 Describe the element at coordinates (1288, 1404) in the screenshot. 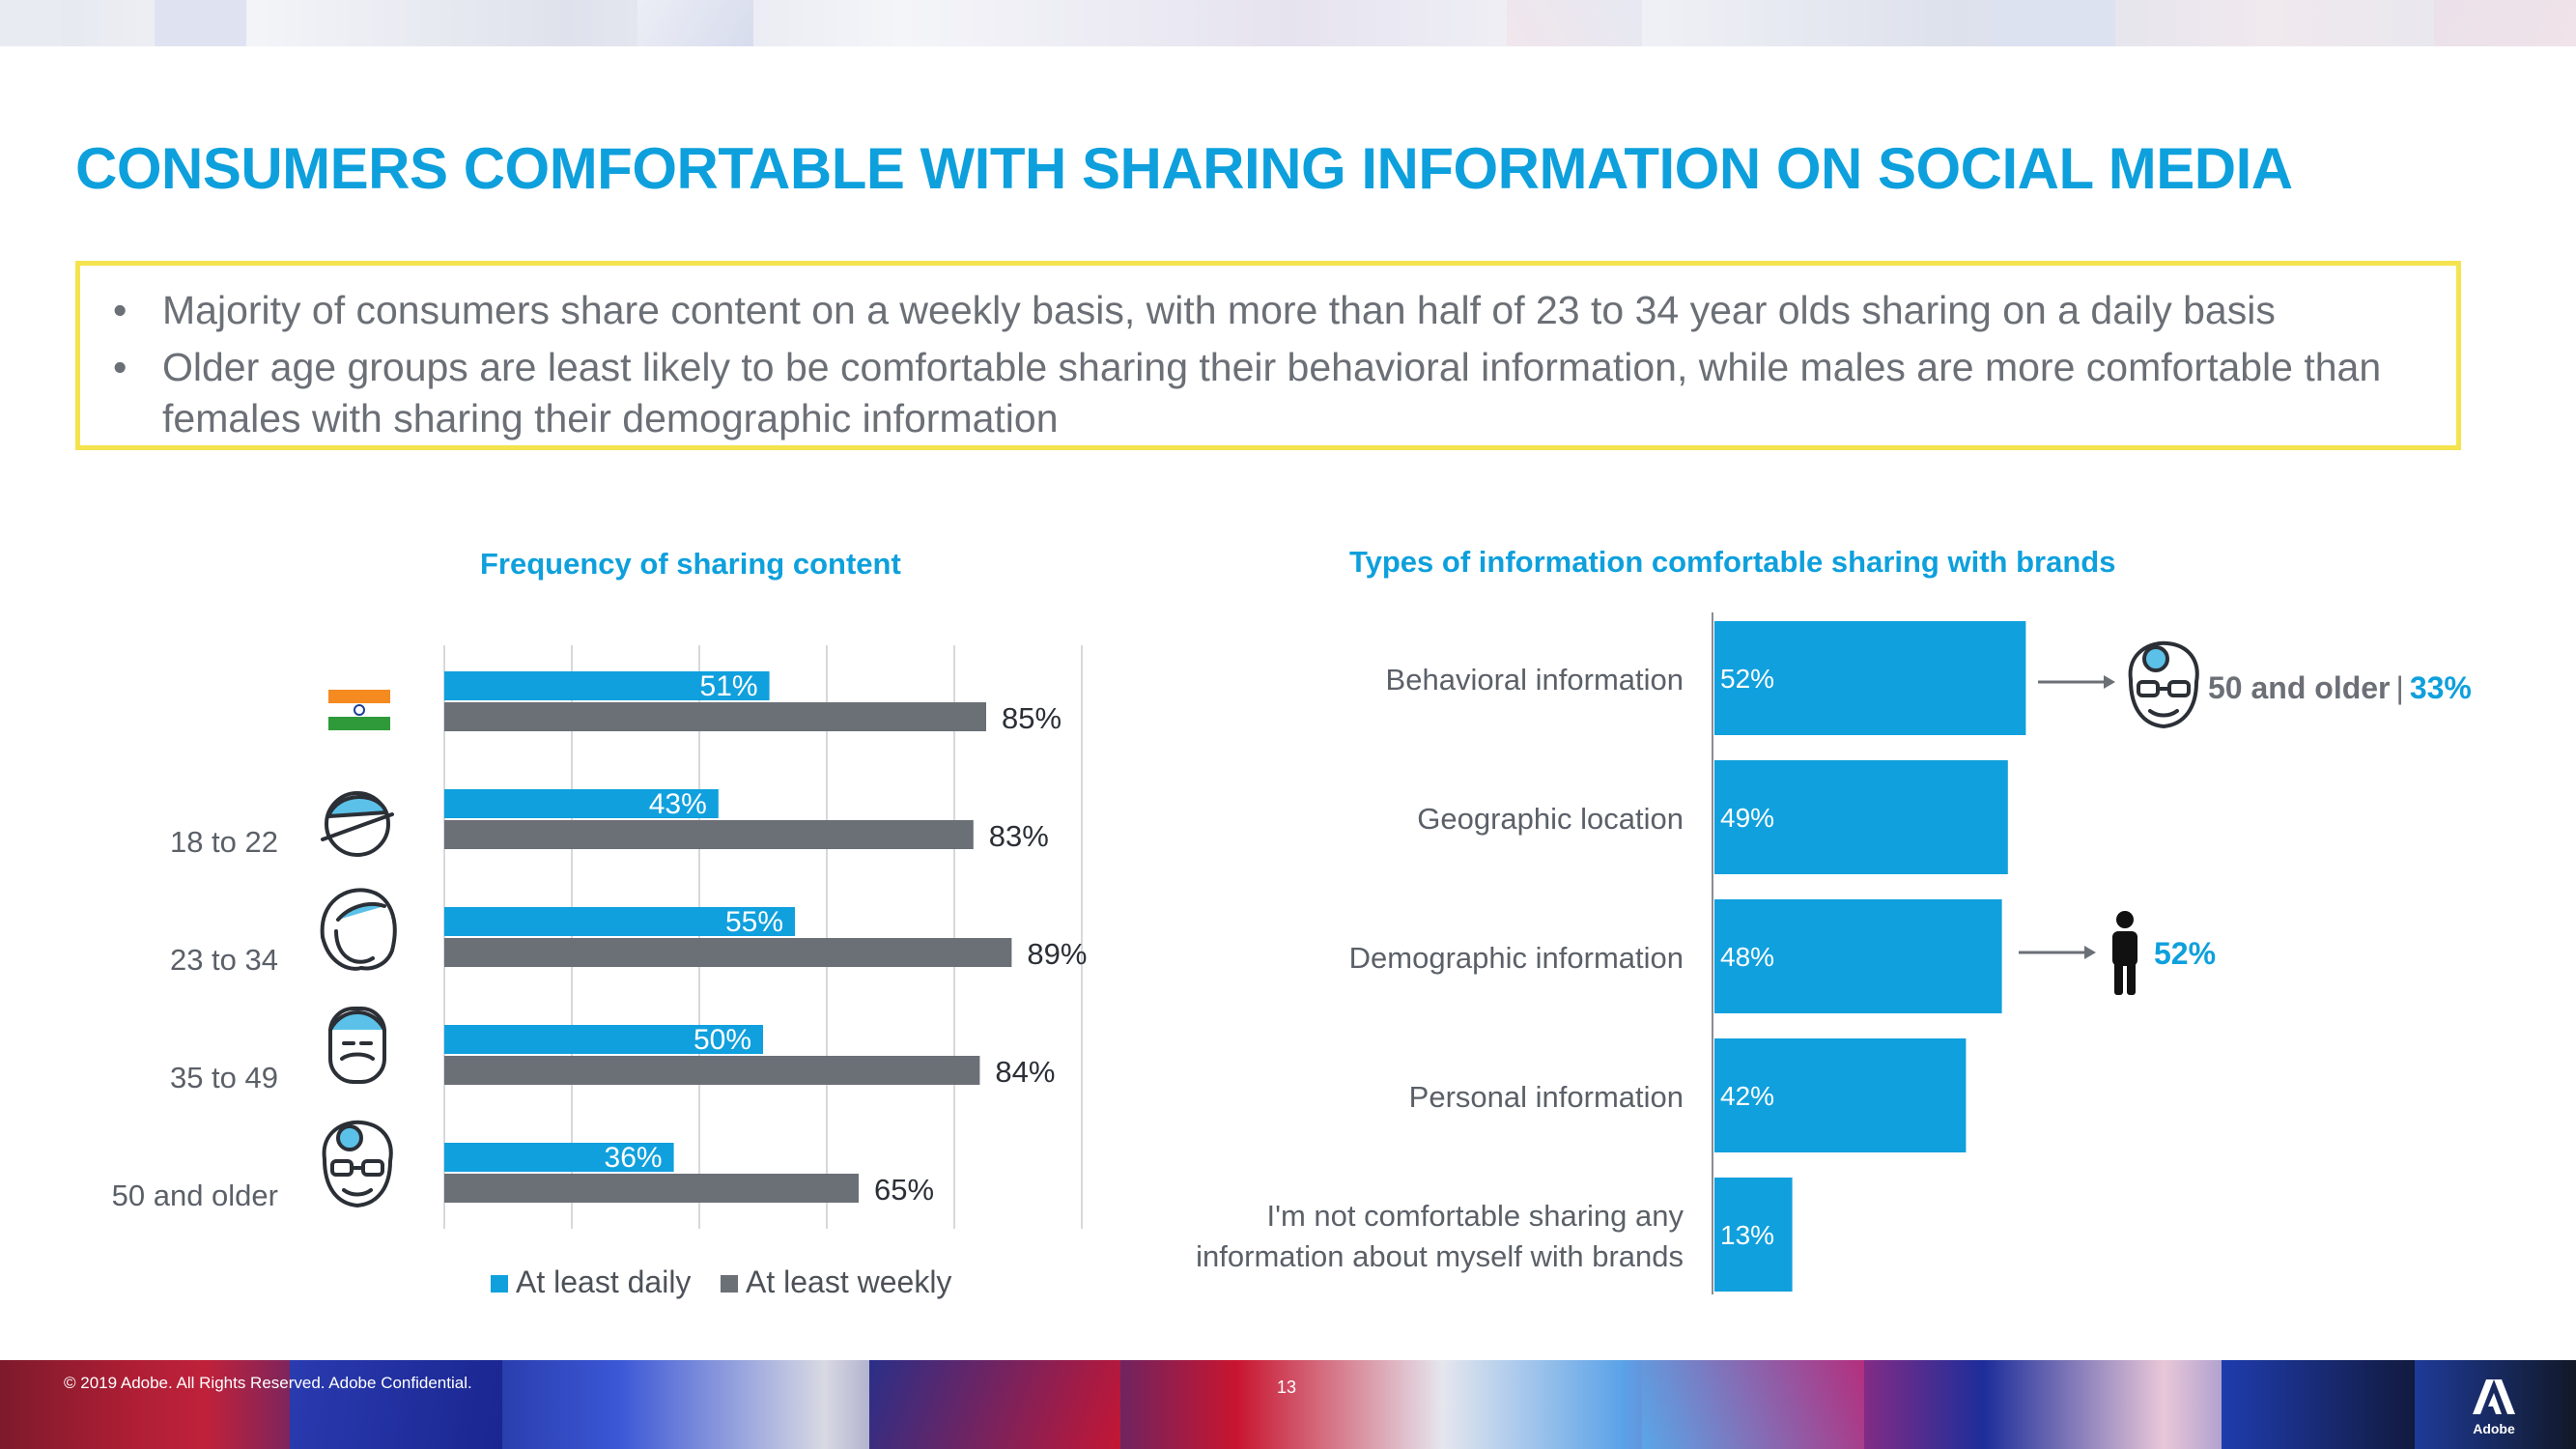

I see `footer-band` at that location.